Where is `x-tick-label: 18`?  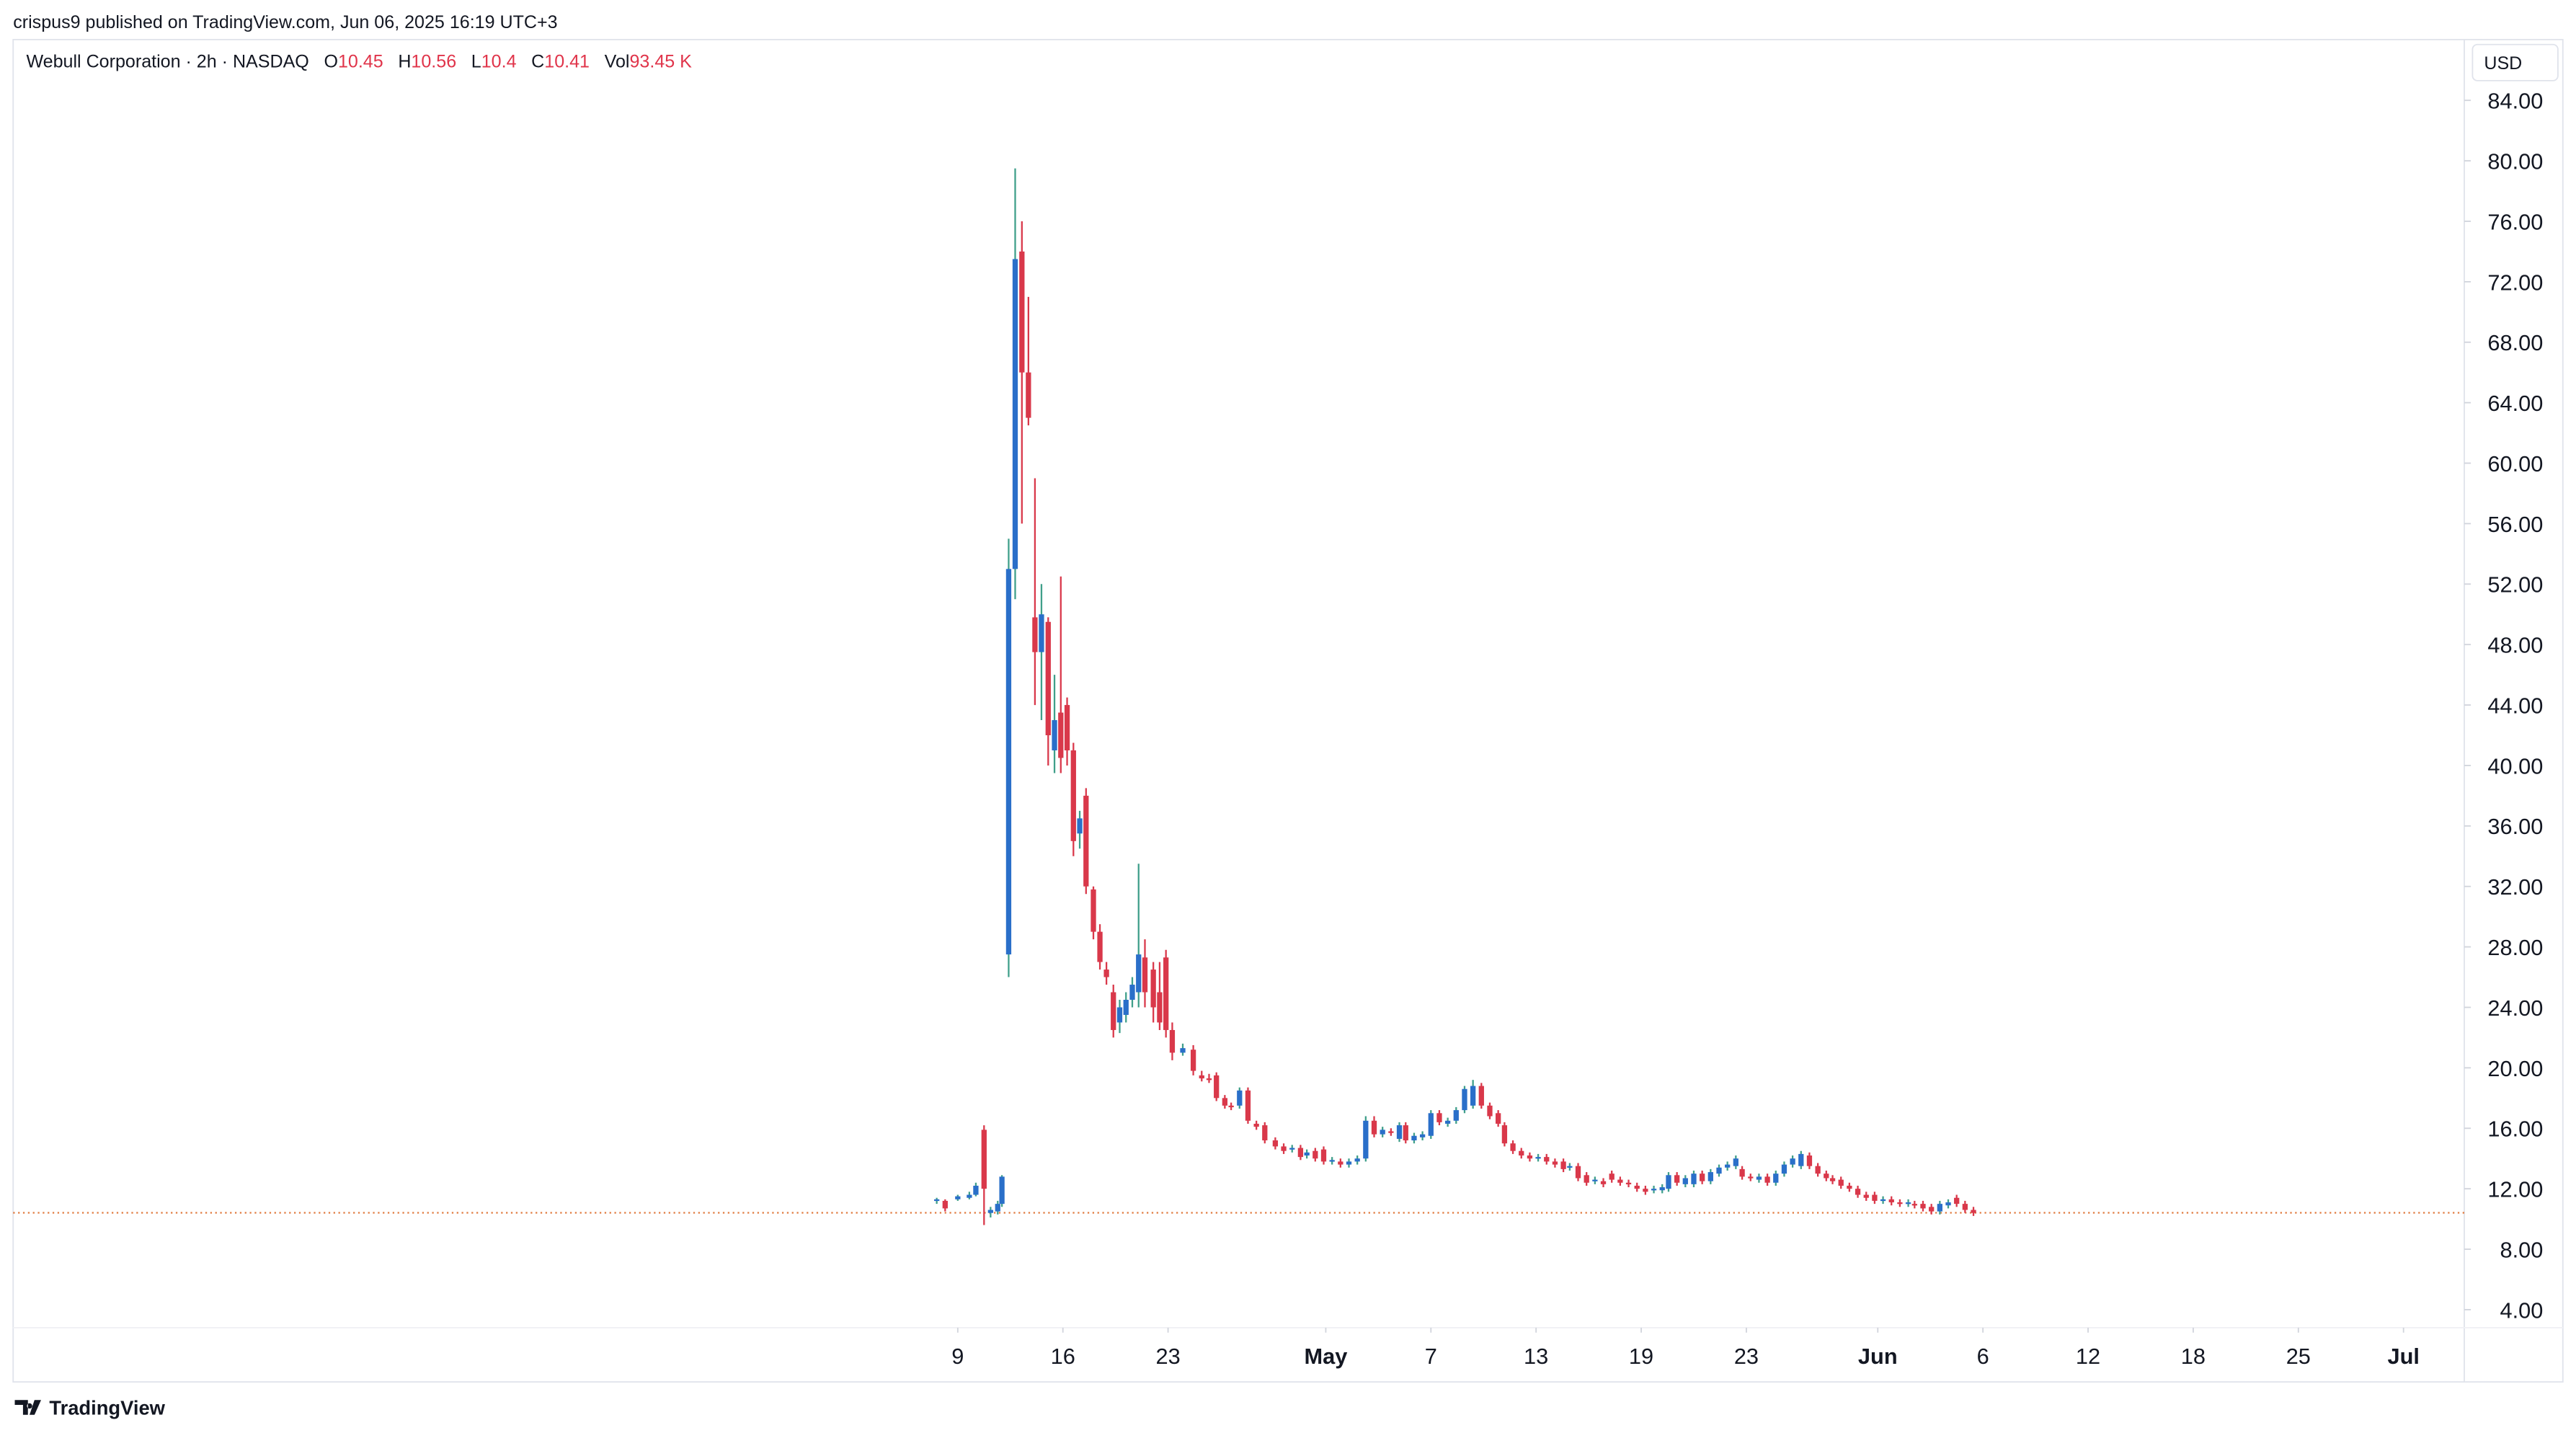
x-tick-label: 18 is located at coordinates (2193, 1356).